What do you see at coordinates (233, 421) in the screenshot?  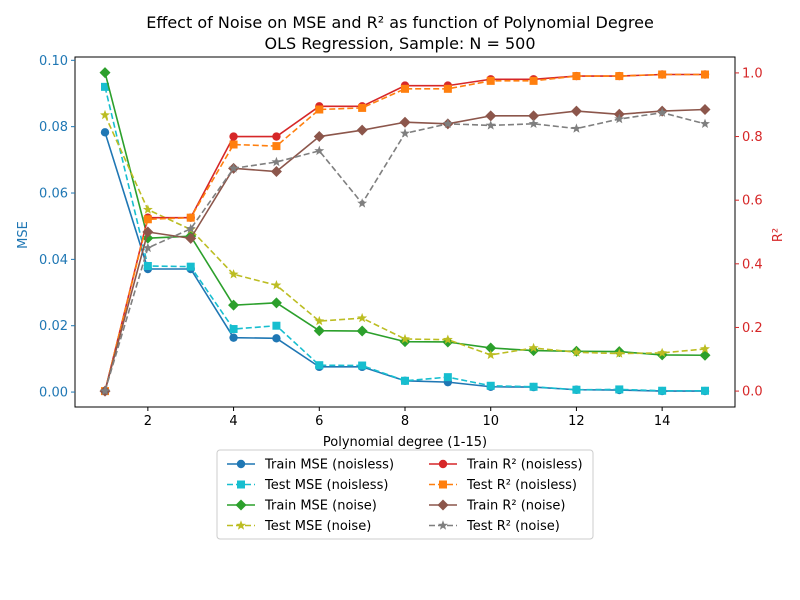 I see `x-tick-label: 4` at bounding box center [233, 421].